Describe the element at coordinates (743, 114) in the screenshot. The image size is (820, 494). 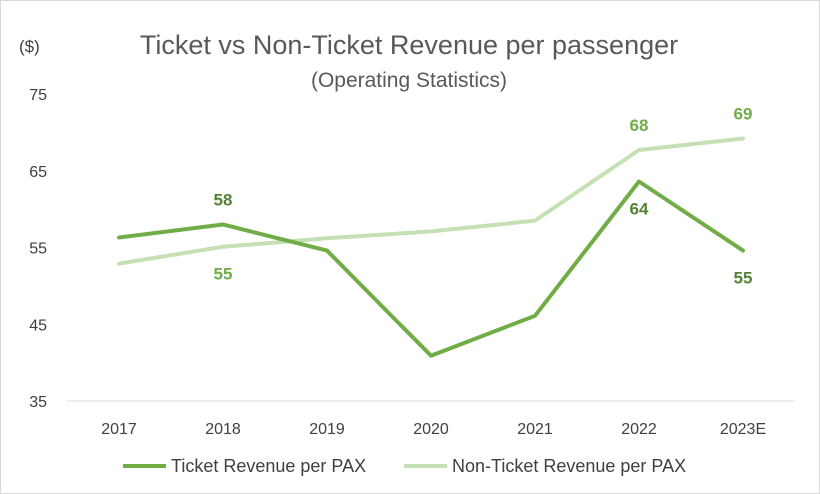
I see `data-label: 69` at that location.